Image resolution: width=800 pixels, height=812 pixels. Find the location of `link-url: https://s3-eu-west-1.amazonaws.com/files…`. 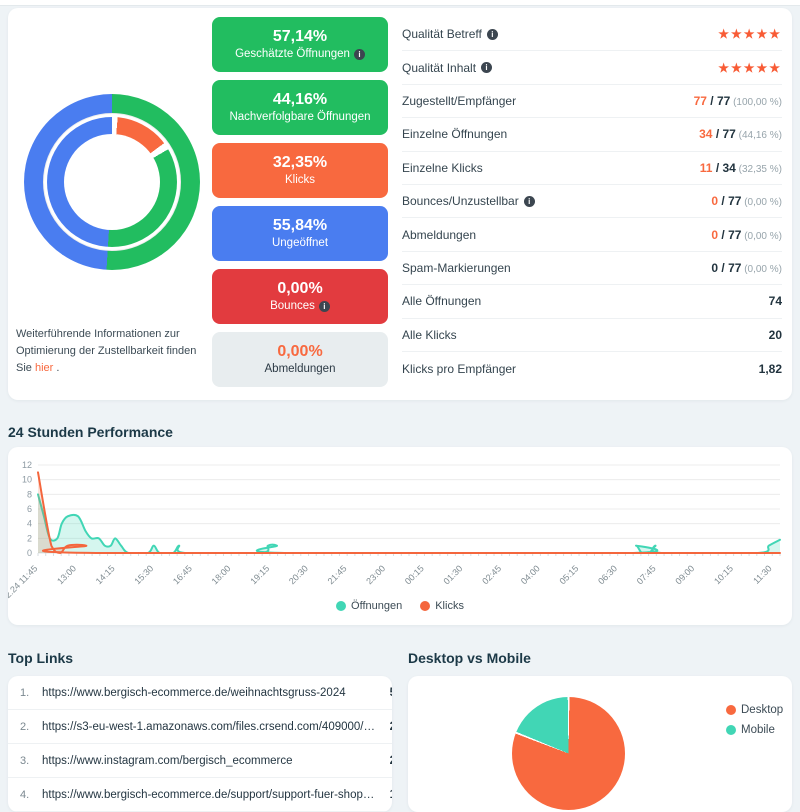

link-url: https://s3-eu-west-1.amazonaws.com/files… is located at coordinates (210, 726).